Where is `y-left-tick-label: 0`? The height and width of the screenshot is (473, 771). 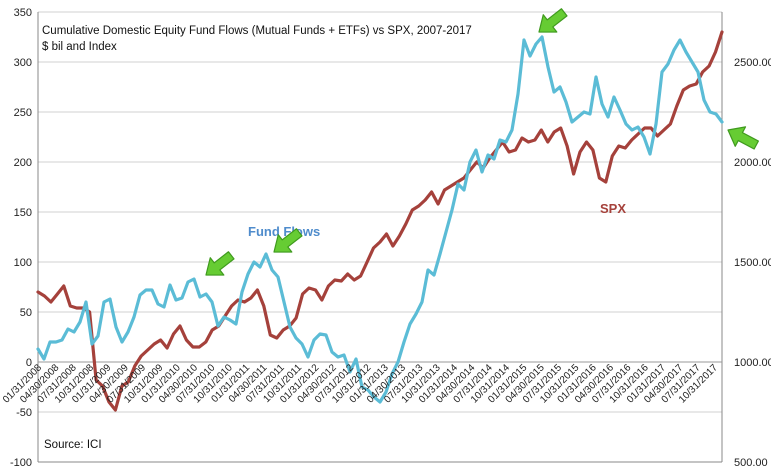 y-left-tick-label: 0 is located at coordinates (29, 363).